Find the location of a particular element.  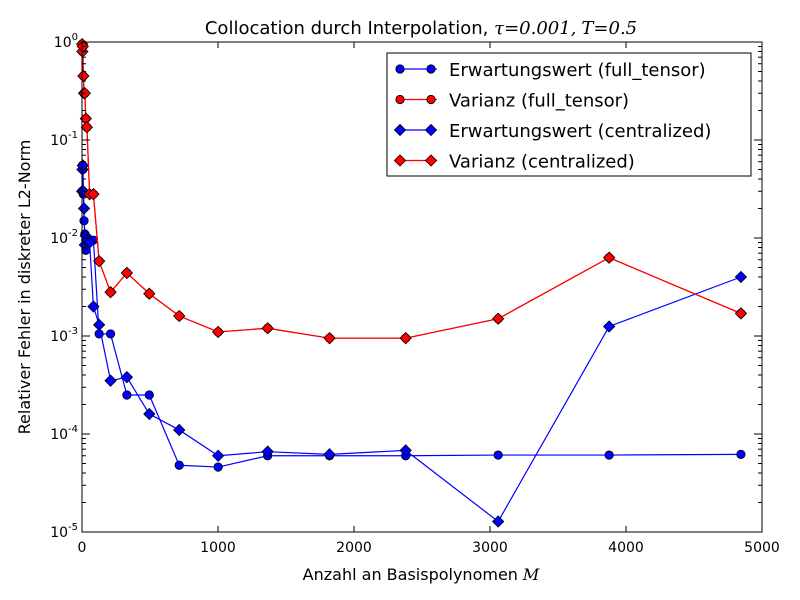

x-tick-label: 0 is located at coordinates (82, 548).